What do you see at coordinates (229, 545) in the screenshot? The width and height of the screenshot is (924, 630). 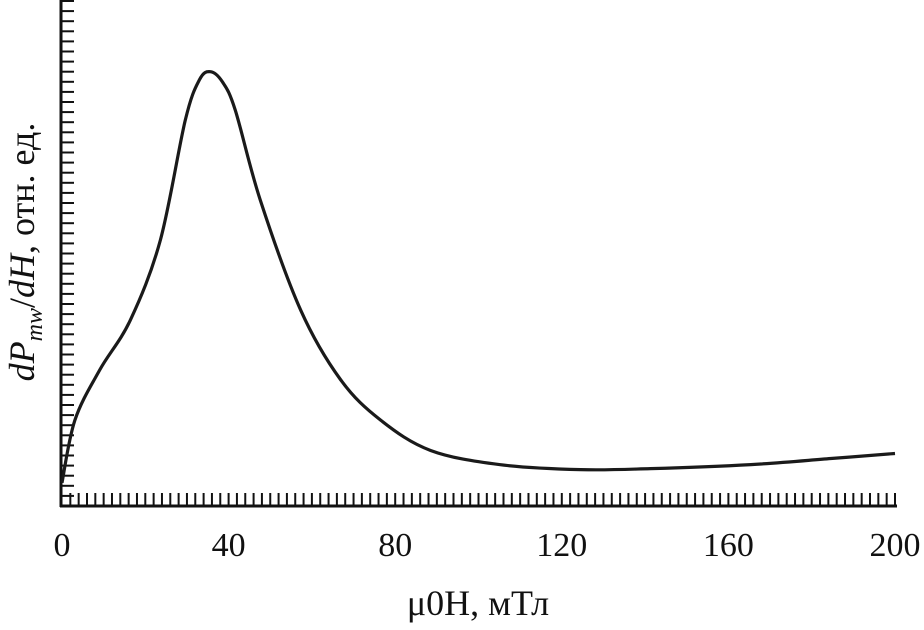 I see `x-tick-label: 40` at bounding box center [229, 545].